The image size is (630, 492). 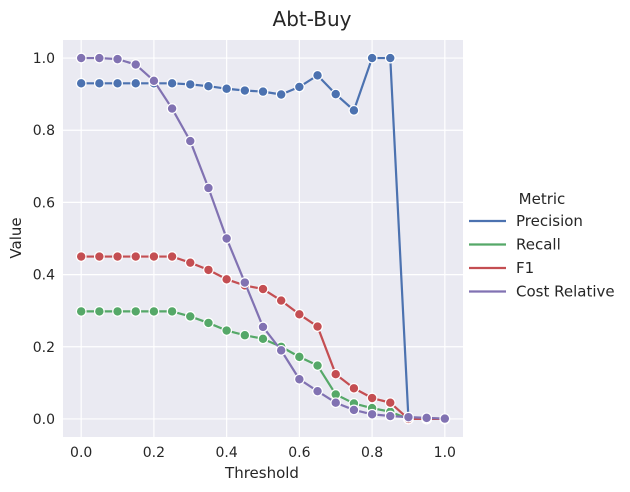 I want to click on x-tick-label: 0.6, so click(x=299, y=453).